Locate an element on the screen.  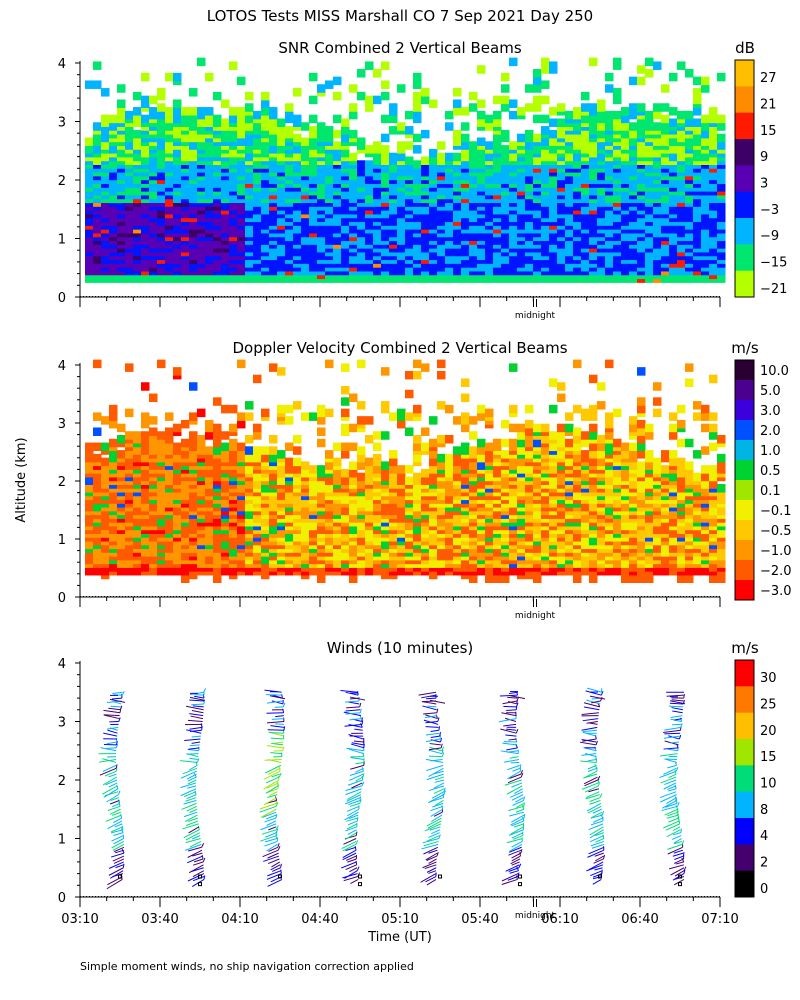
y-tick-label: 2 is located at coordinates (62, 181).